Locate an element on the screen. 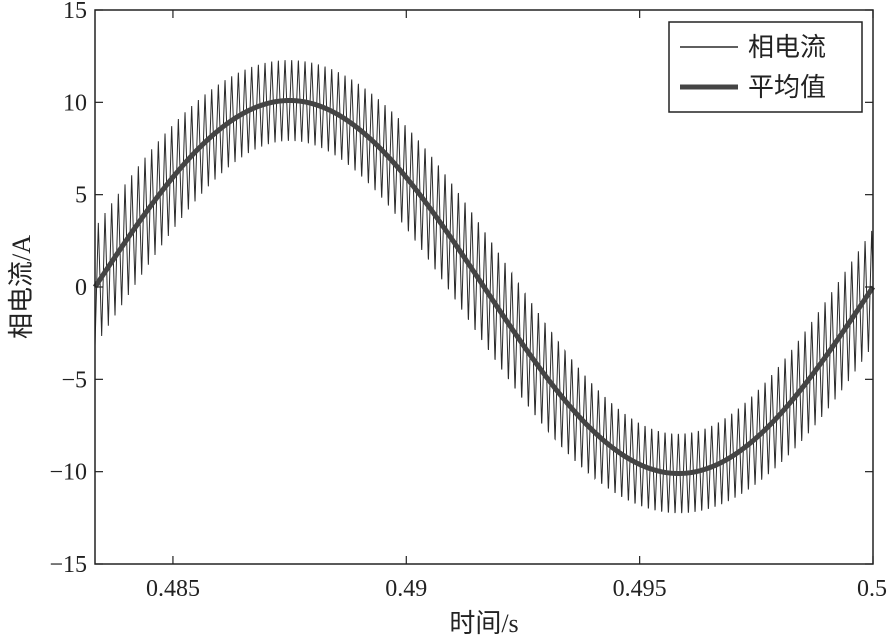 This screenshot has width=889, height=641. x-axis-label: 时间/s is located at coordinates (483, 623).